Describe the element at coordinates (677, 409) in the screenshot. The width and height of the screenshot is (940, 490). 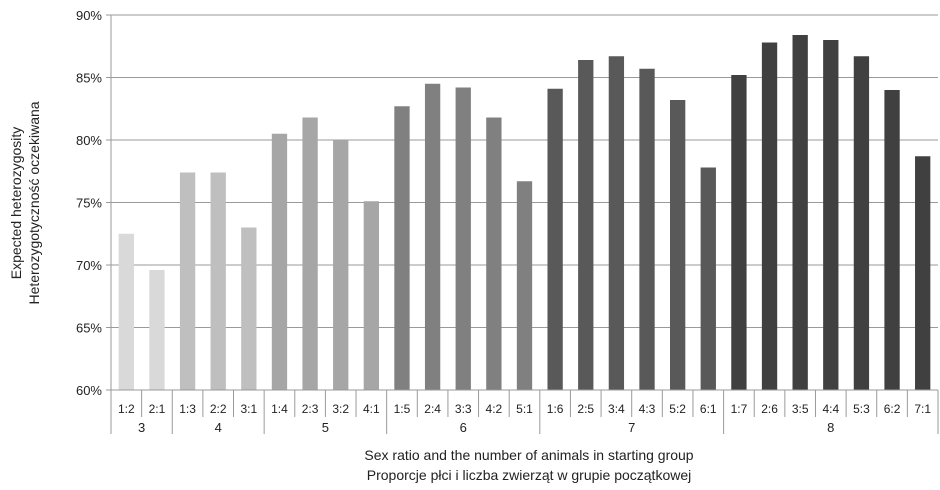
I see `x-tick-label: 5:2` at that location.